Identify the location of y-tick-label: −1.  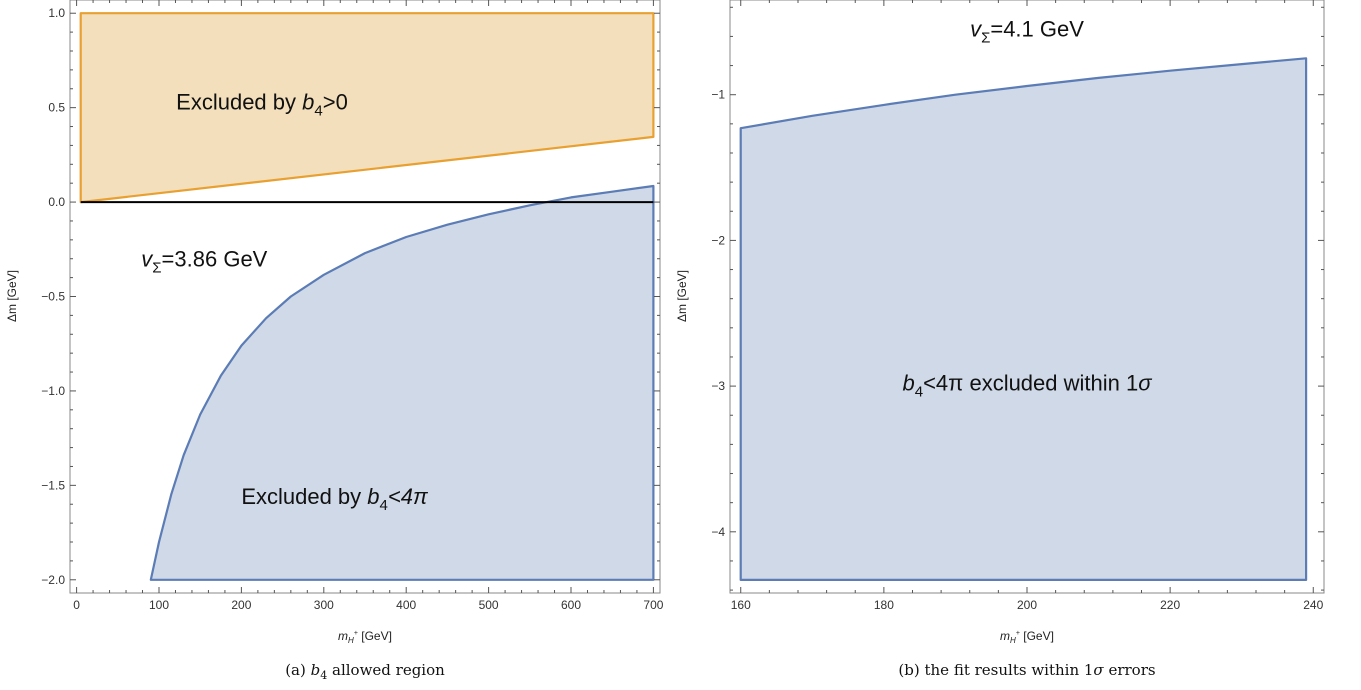
(718, 95).